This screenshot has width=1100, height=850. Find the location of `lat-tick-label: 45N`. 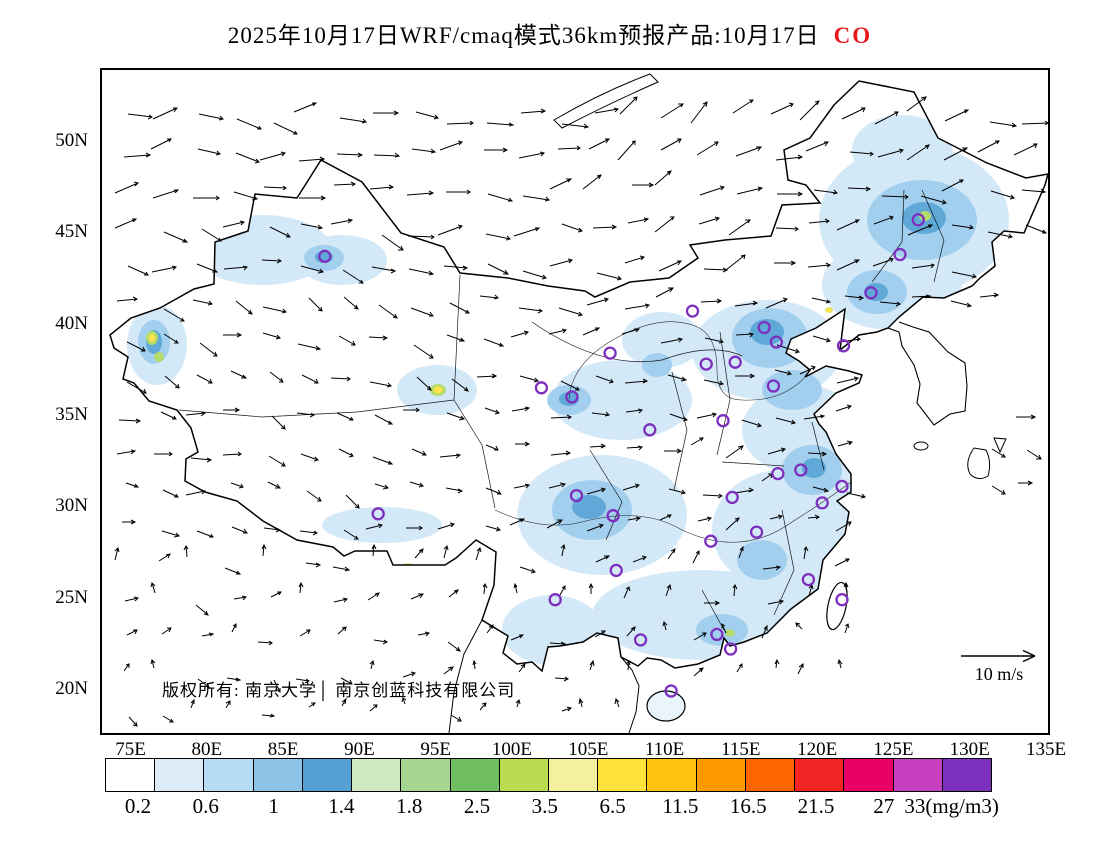

lat-tick-label: 45N is located at coordinates (71, 232).